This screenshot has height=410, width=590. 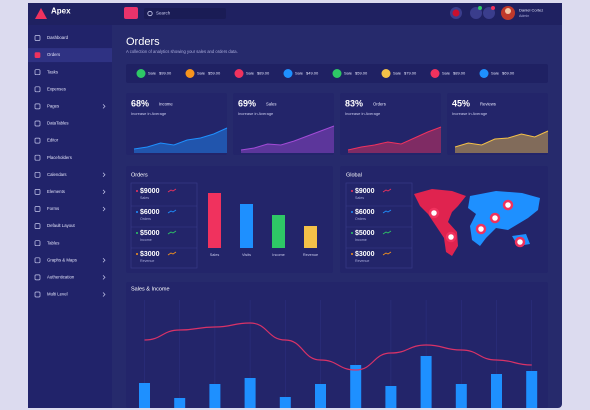 I want to click on user-name: Daniel Cortez, so click(x=531, y=10).